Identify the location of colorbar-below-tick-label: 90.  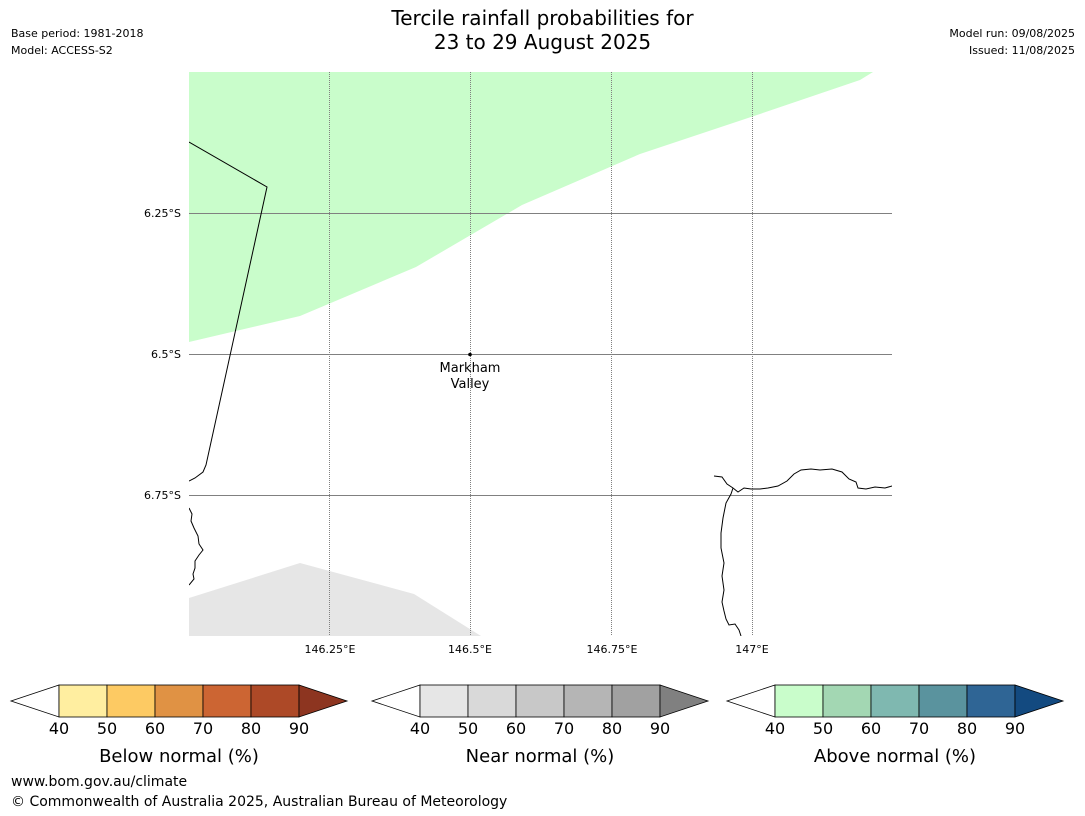
(299, 728).